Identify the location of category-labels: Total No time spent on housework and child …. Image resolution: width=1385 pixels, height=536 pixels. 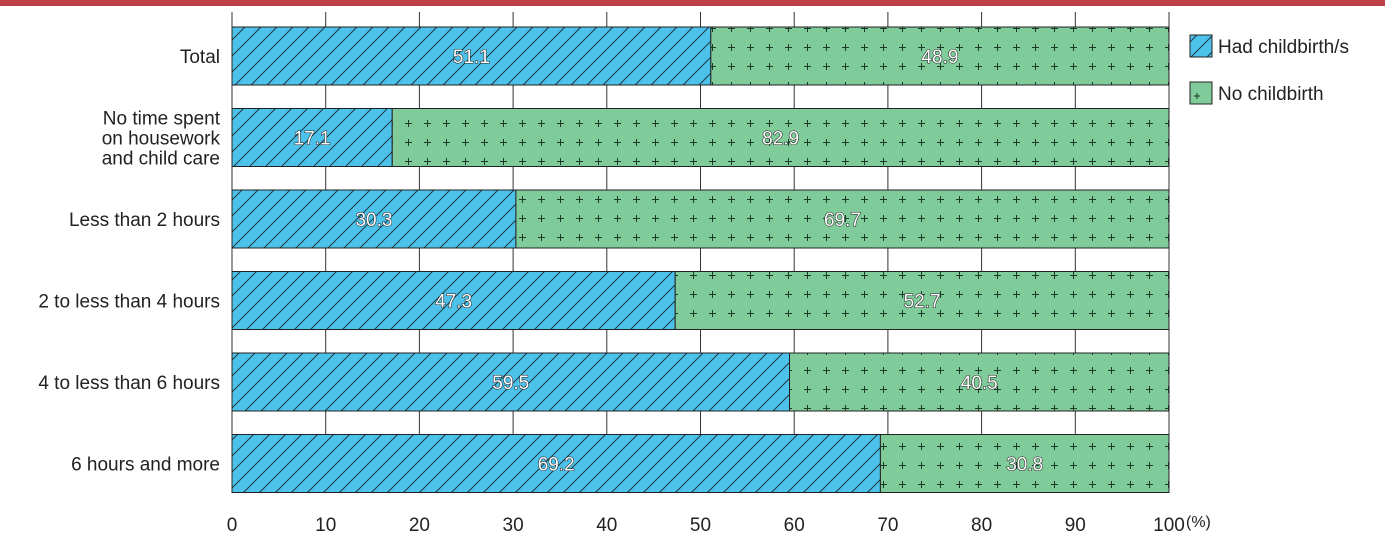
(129, 261).